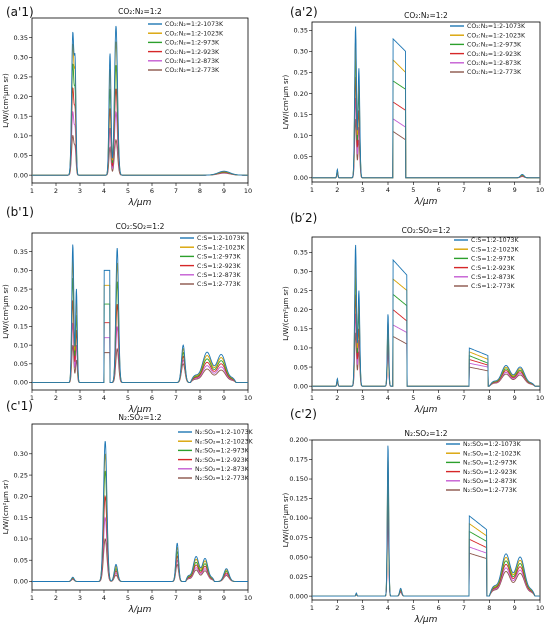 Image resolution: width=550 pixels, height=626 pixels. Describe the element at coordinates (496, 35) in the screenshot. I see `legend-label: CO₂:N₂=1:2-1023K` at that location.